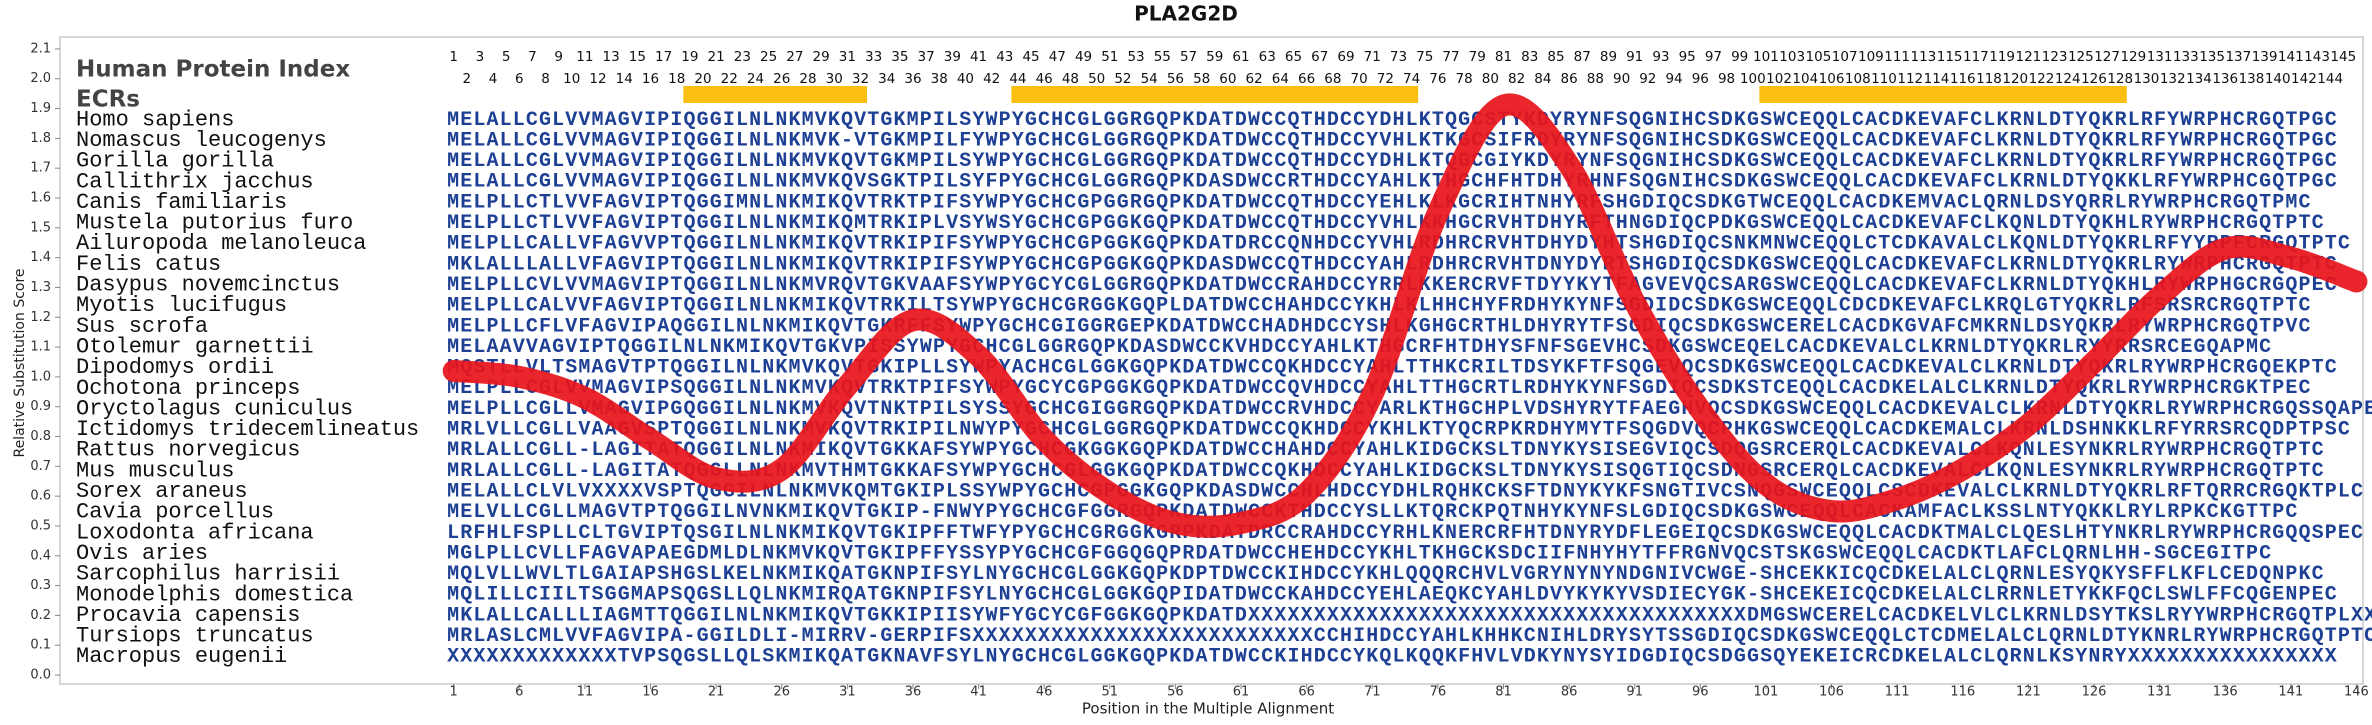 The height and width of the screenshot is (725, 2372). What do you see at coordinates (1976, 57) in the screenshot?
I see `column-number: 117` at bounding box center [1976, 57].